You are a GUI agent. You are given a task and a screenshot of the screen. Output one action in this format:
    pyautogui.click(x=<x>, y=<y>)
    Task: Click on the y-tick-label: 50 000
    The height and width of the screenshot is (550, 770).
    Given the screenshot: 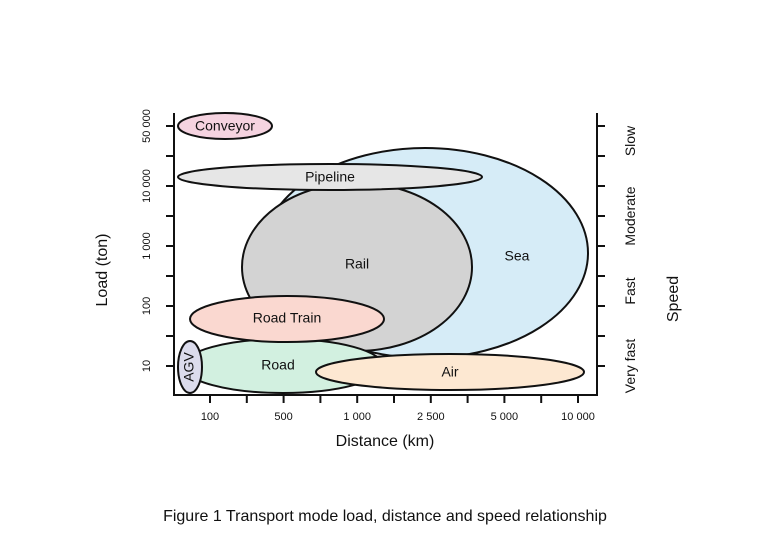 What is the action you would take?
    pyautogui.click(x=147, y=126)
    